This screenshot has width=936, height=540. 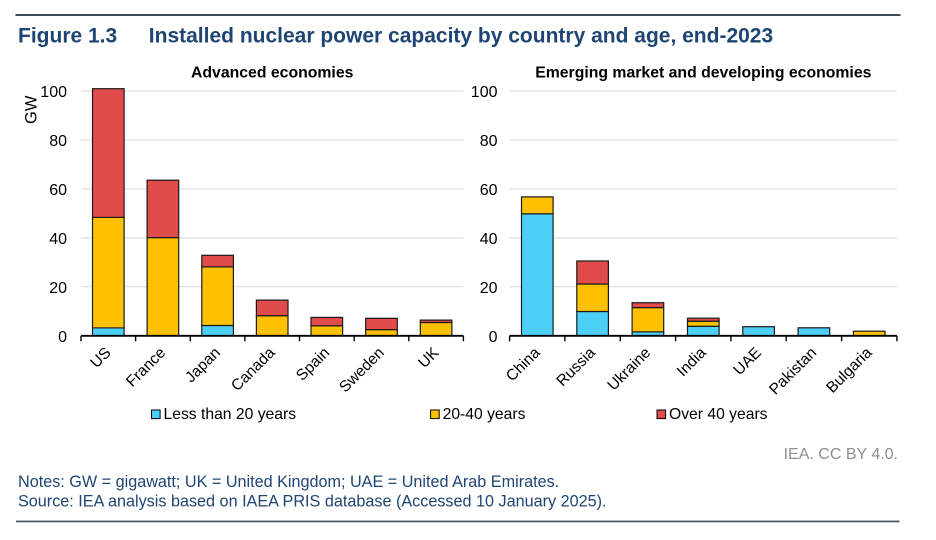 What do you see at coordinates (146, 367) in the screenshot?
I see `svg-text: France` at bounding box center [146, 367].